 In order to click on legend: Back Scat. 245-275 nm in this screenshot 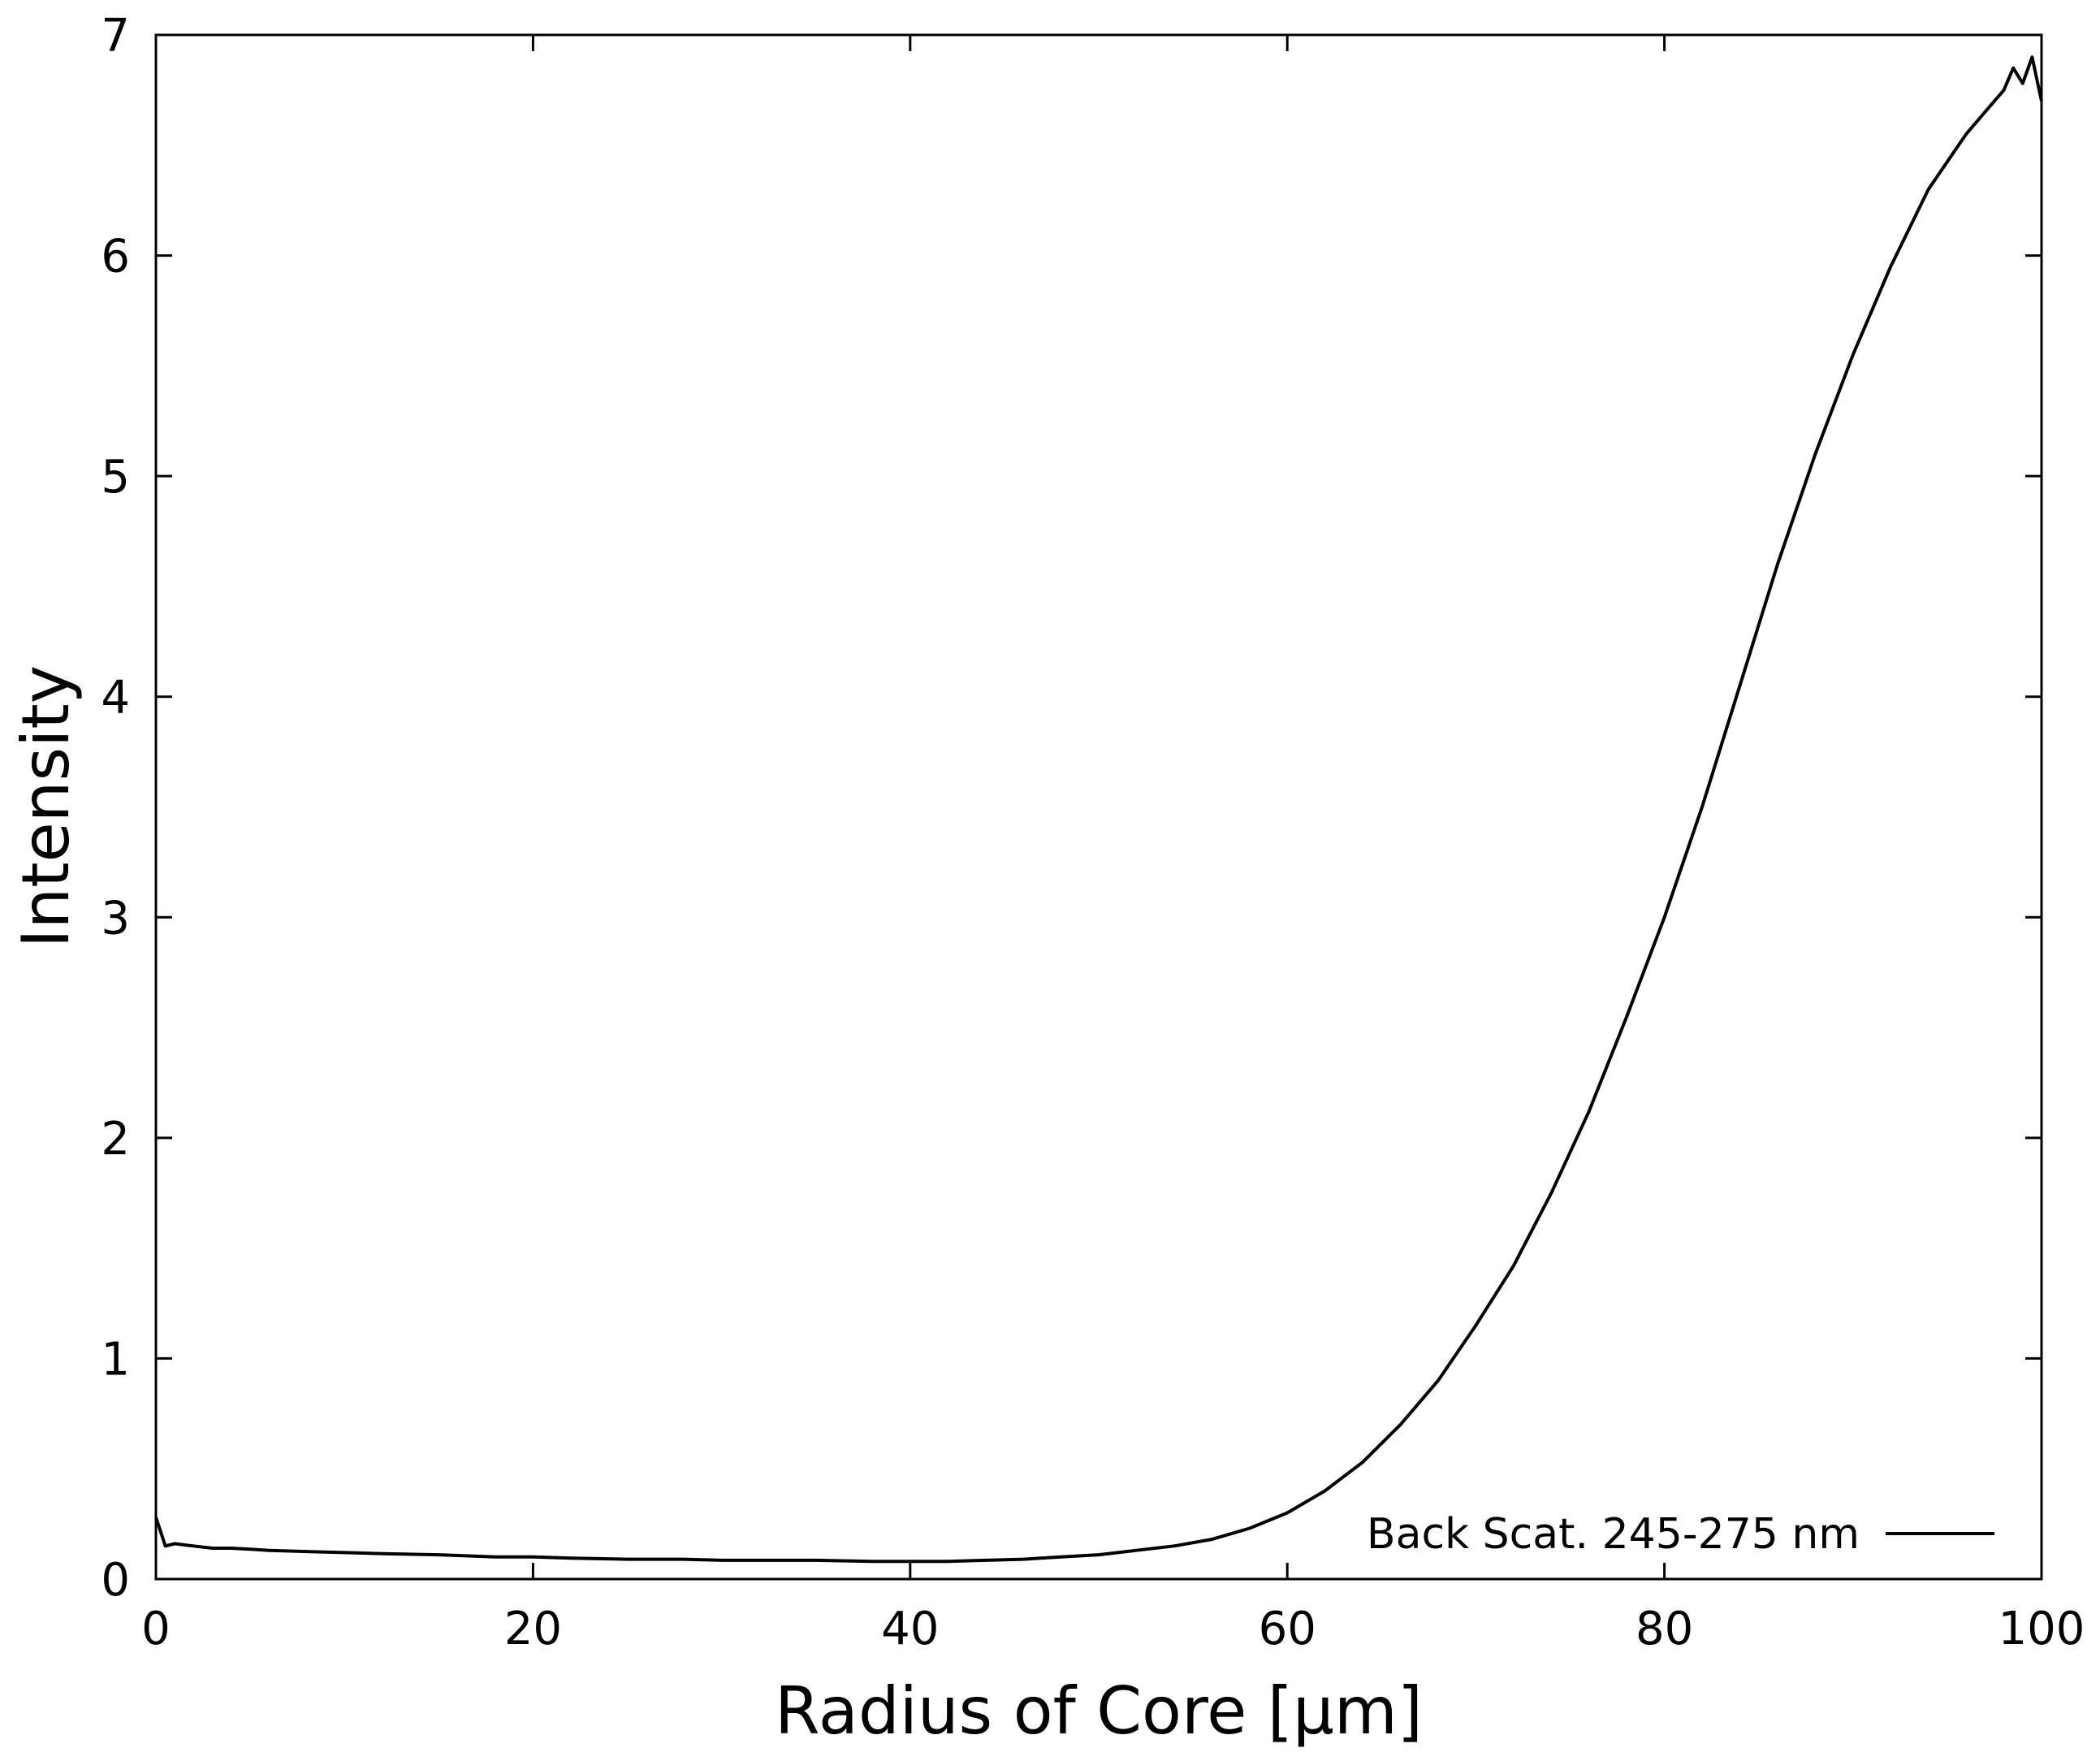, I will do `click(1681, 1534)`.